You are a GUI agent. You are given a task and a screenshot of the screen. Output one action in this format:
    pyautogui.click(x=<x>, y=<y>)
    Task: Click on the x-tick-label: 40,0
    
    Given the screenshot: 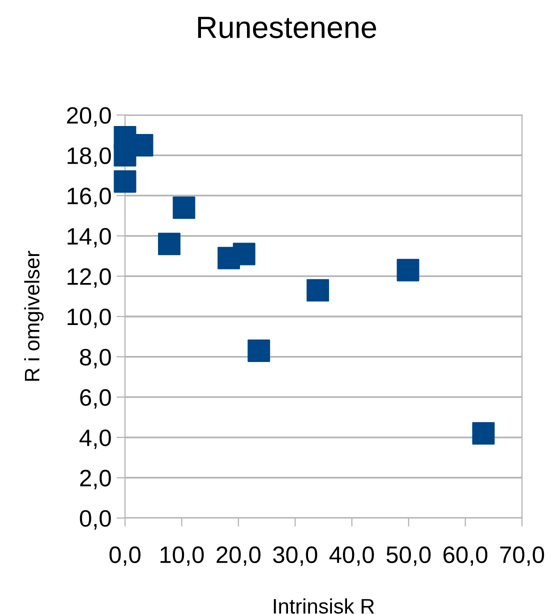 What is the action you would take?
    pyautogui.click(x=351, y=556)
    